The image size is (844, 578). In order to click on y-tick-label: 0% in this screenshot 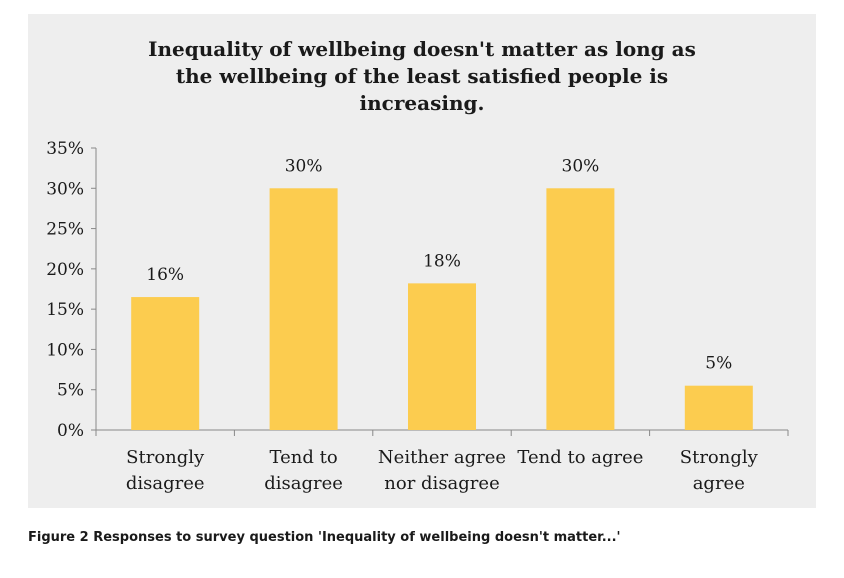, I will do `click(70, 431)`.